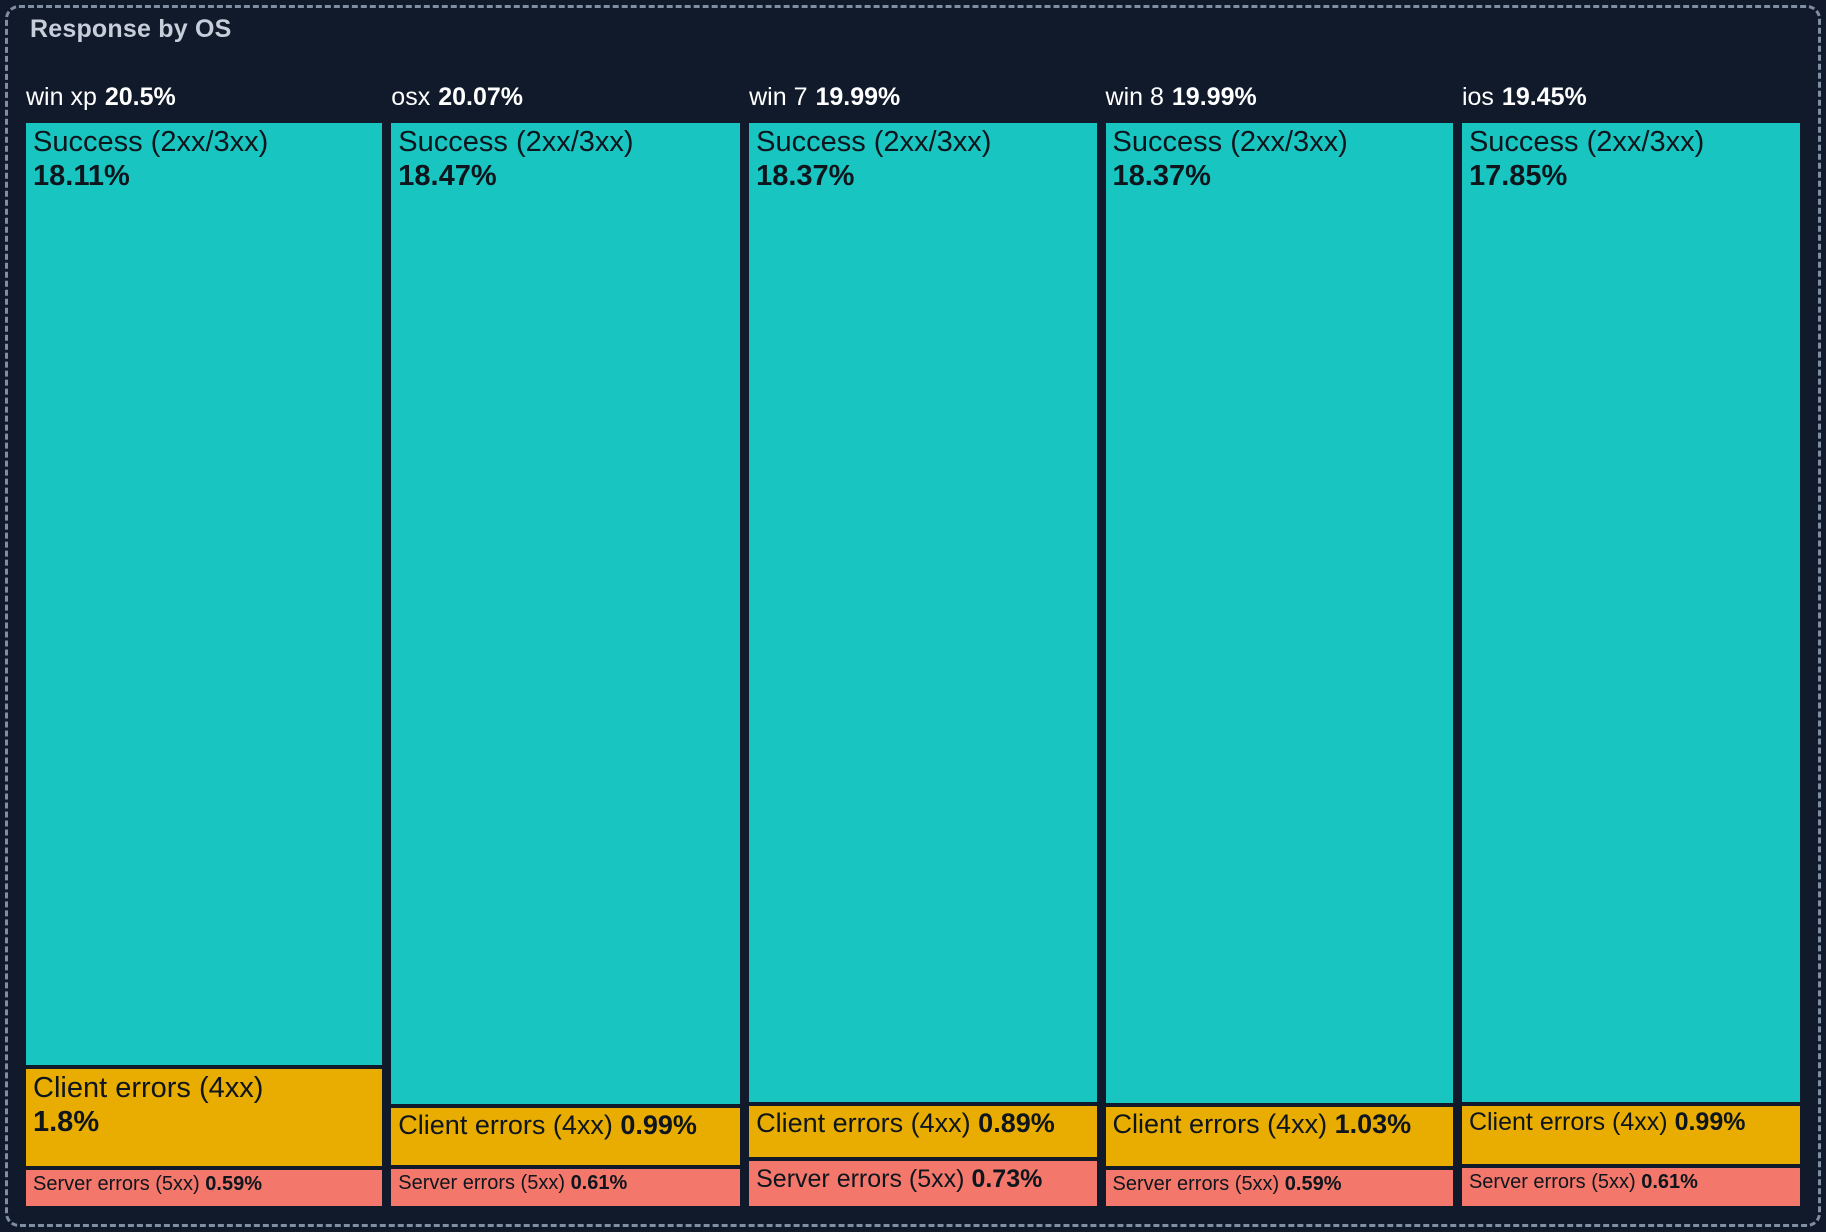 The image size is (1826, 1232). I want to click on os-total-pct: 20.5%, so click(140, 97).